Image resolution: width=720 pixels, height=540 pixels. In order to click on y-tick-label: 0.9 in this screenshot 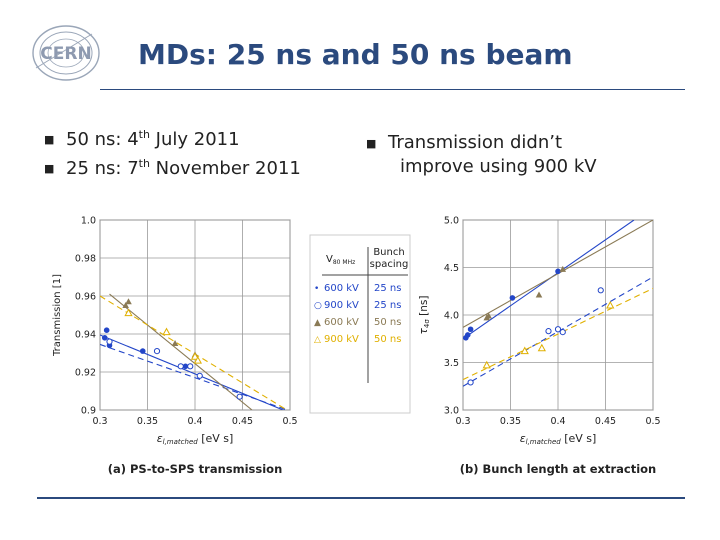, I will do `click(88, 411)`.